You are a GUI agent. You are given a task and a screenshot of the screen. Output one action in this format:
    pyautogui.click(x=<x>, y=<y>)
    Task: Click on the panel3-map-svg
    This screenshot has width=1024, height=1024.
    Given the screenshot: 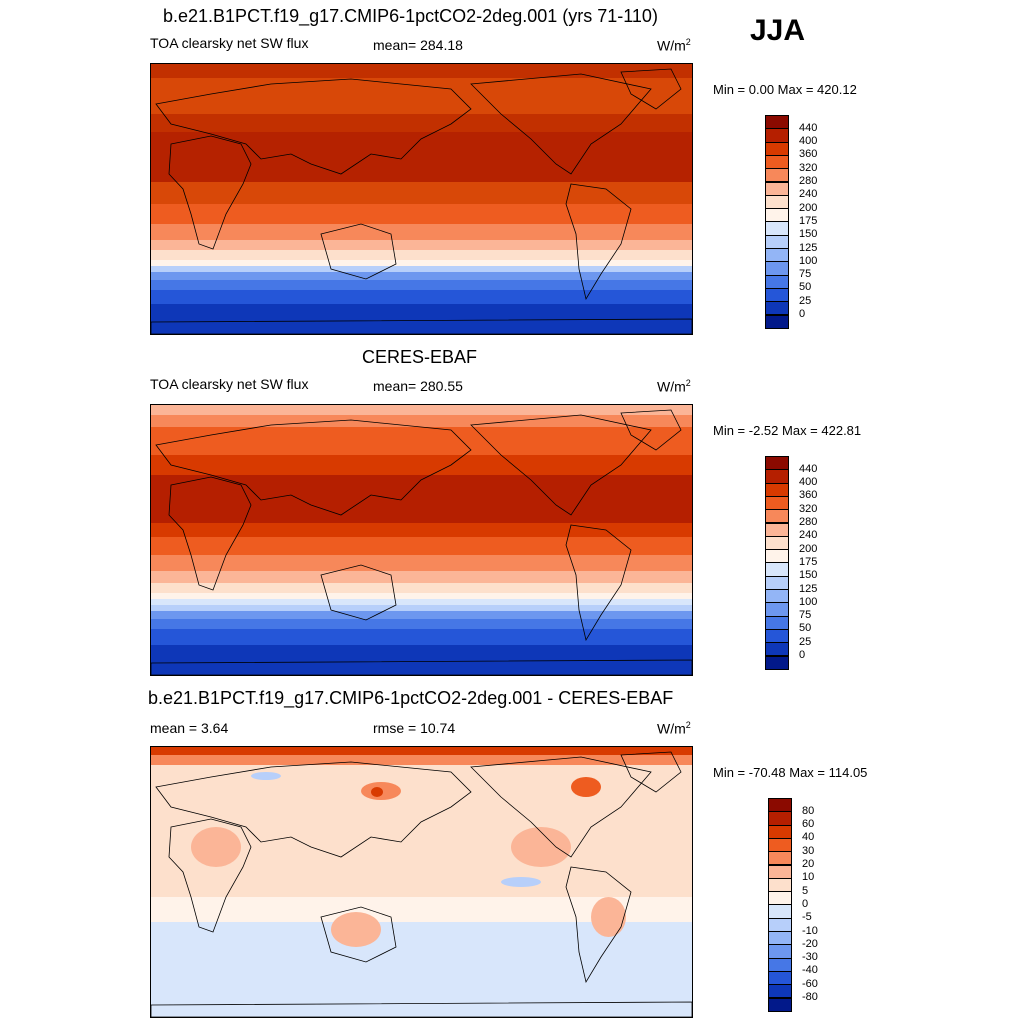 What is the action you would take?
    pyautogui.click(x=421, y=882)
    